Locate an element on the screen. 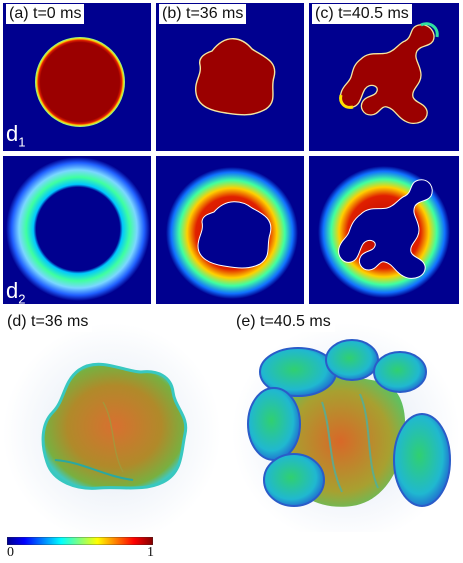 The image size is (463, 563). panel-a2: d2 is located at coordinates (77, 231).